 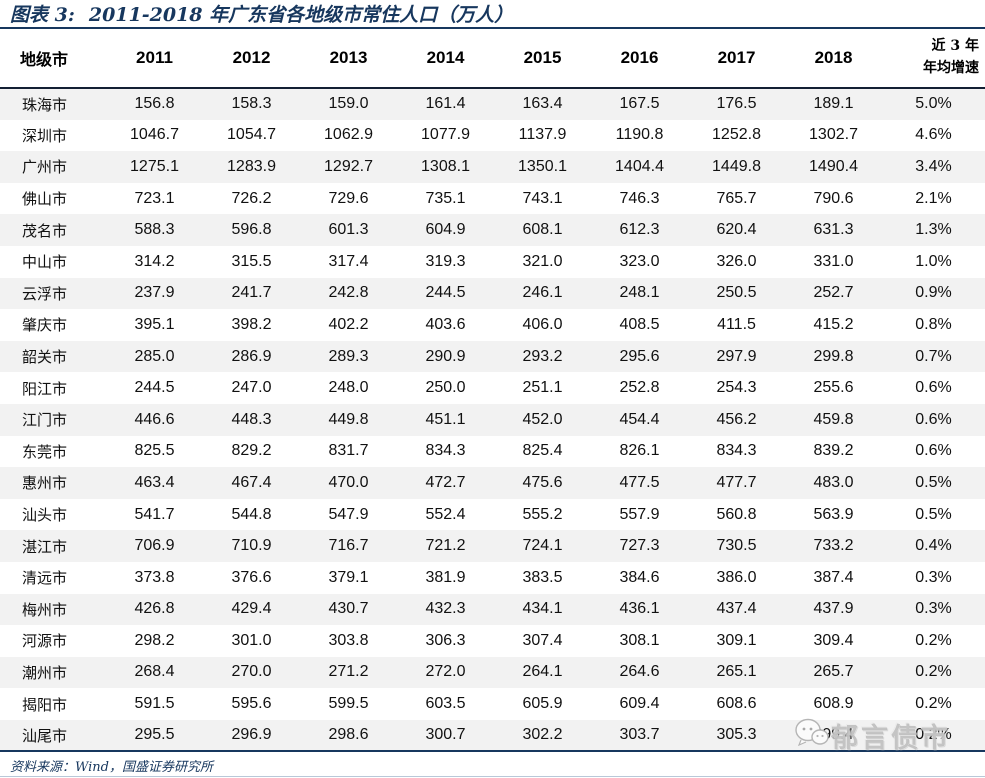 I want to click on population-value: 373.8, so click(x=154, y=577).